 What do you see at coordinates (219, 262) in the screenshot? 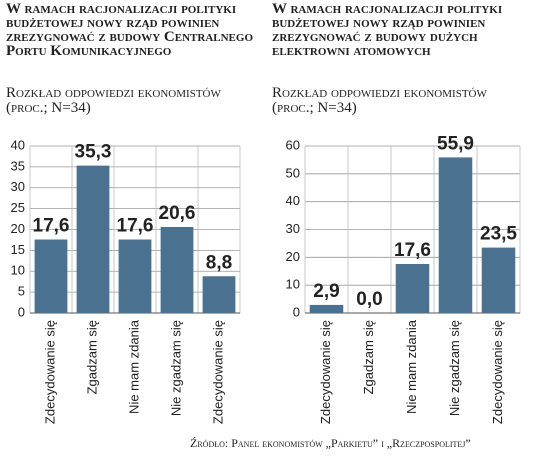
I see `value-label: 8,8` at bounding box center [219, 262].